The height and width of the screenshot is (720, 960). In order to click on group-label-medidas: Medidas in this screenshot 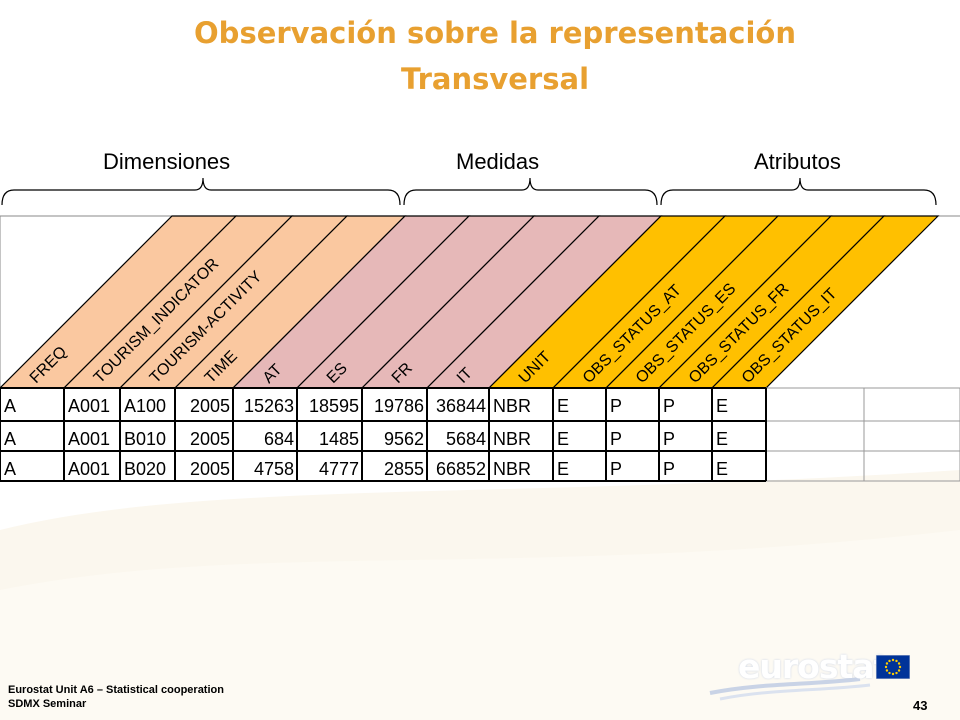, I will do `click(498, 161)`.